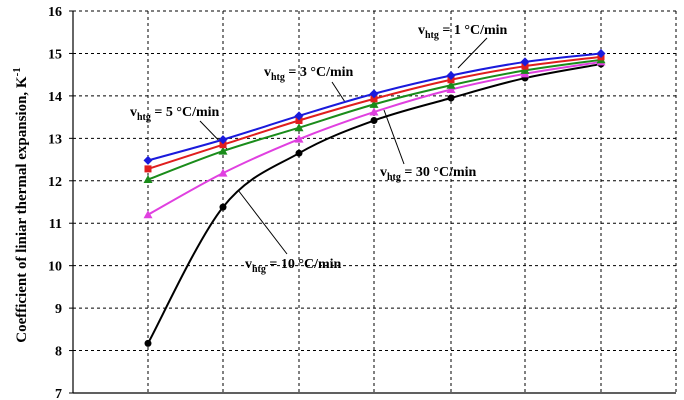 This screenshot has width=684, height=400. Describe the element at coordinates (293, 266) in the screenshot. I see `series-annotation: vhtg = 10 °C/min` at that location.